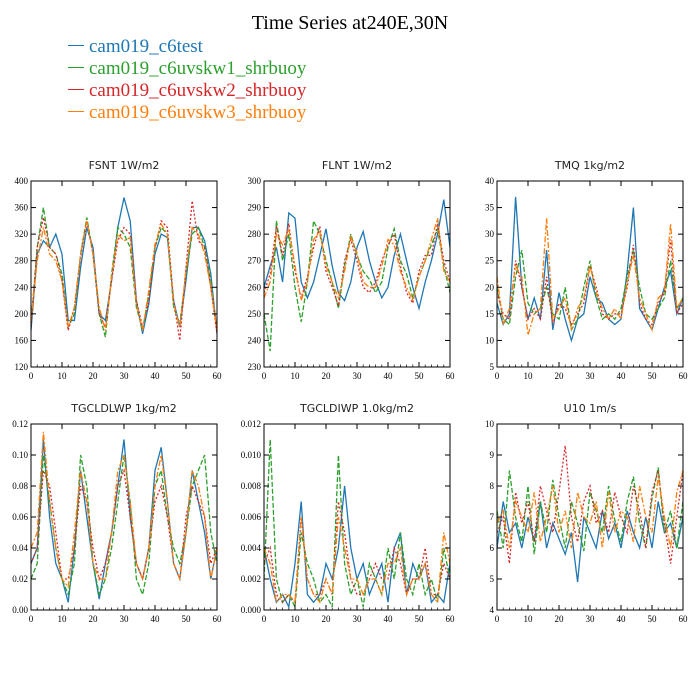  What do you see at coordinates (22, 367) in the screenshot?
I see `y-tick-label: 120` at bounding box center [22, 367].